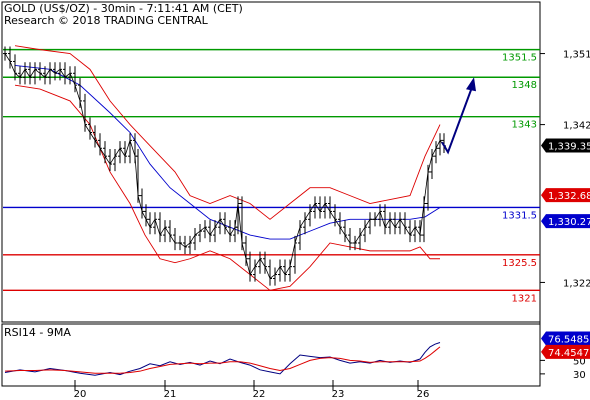 Image resolution: width=590 pixels, height=400 pixels. Describe the element at coordinates (106, 20) in the screenshot. I see `chart-subtitle: Research © 2018 TRADING CENTRAL` at that location.